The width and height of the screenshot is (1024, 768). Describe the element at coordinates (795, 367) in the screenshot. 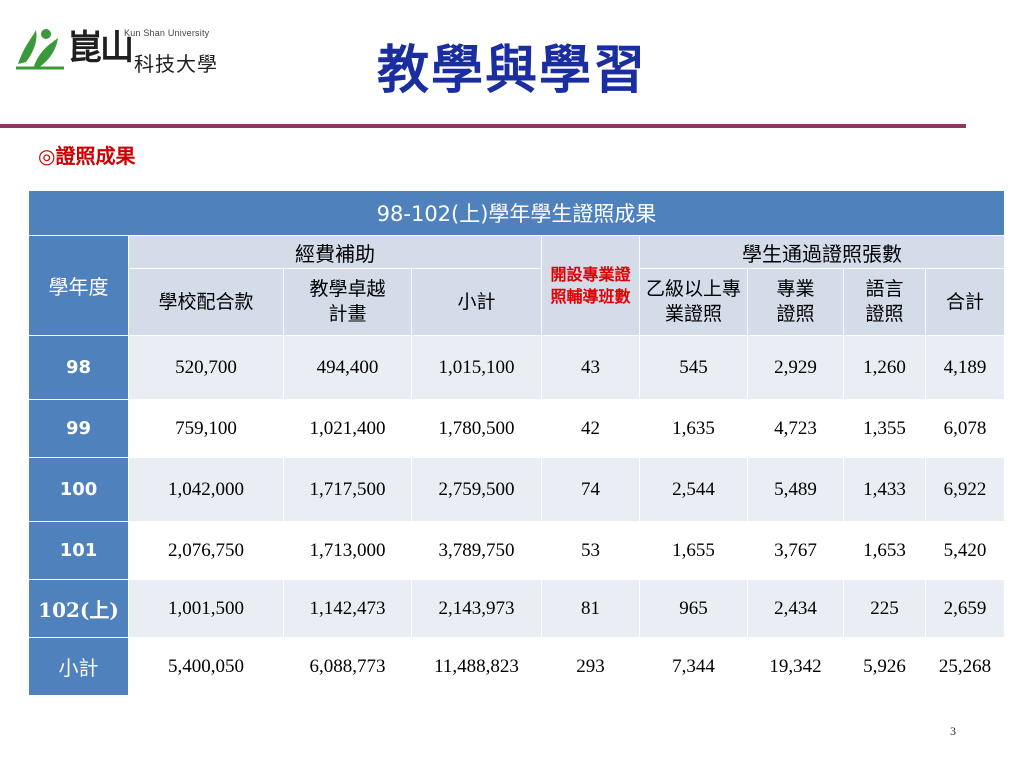

I see `cell-professional: 2,929` at that location.